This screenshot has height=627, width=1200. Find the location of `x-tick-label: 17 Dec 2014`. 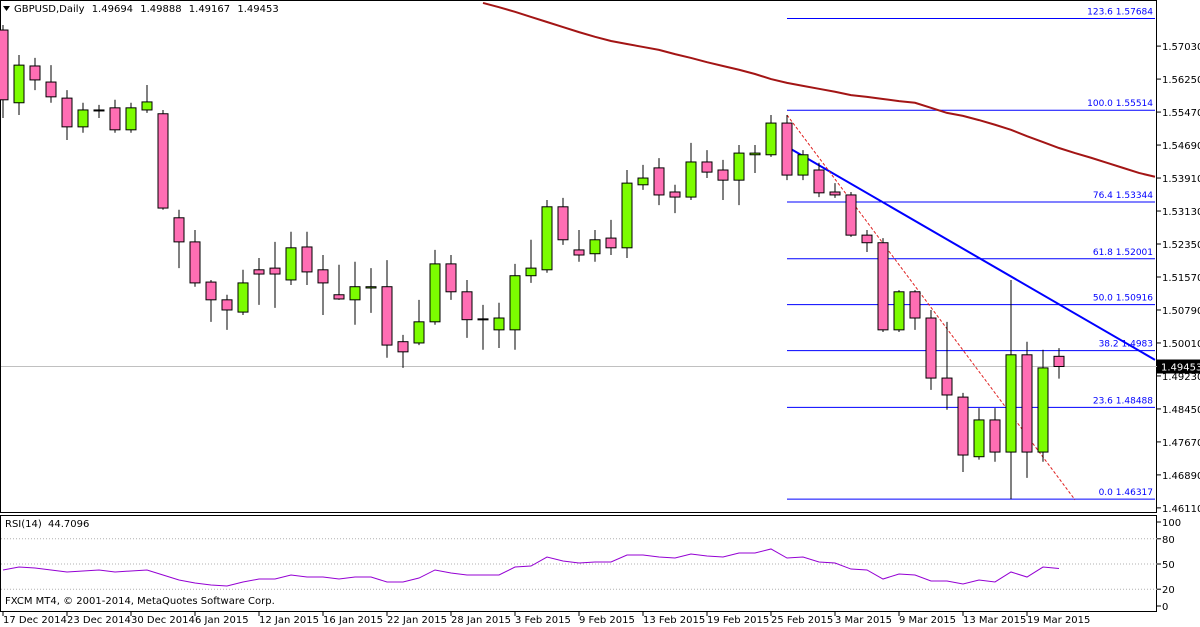

x-tick-label: 17 Dec 2014 is located at coordinates (35, 620).